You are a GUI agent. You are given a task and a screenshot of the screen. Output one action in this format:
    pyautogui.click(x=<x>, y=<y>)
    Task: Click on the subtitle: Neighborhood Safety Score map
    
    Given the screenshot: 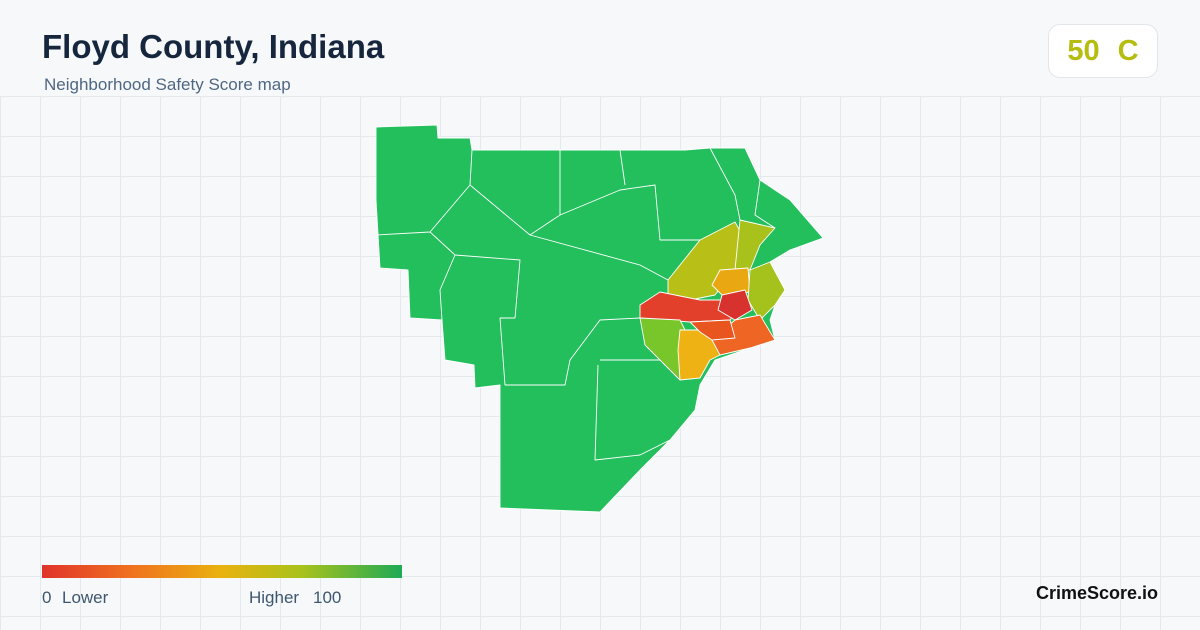 What is the action you would take?
    pyautogui.click(x=167, y=84)
    